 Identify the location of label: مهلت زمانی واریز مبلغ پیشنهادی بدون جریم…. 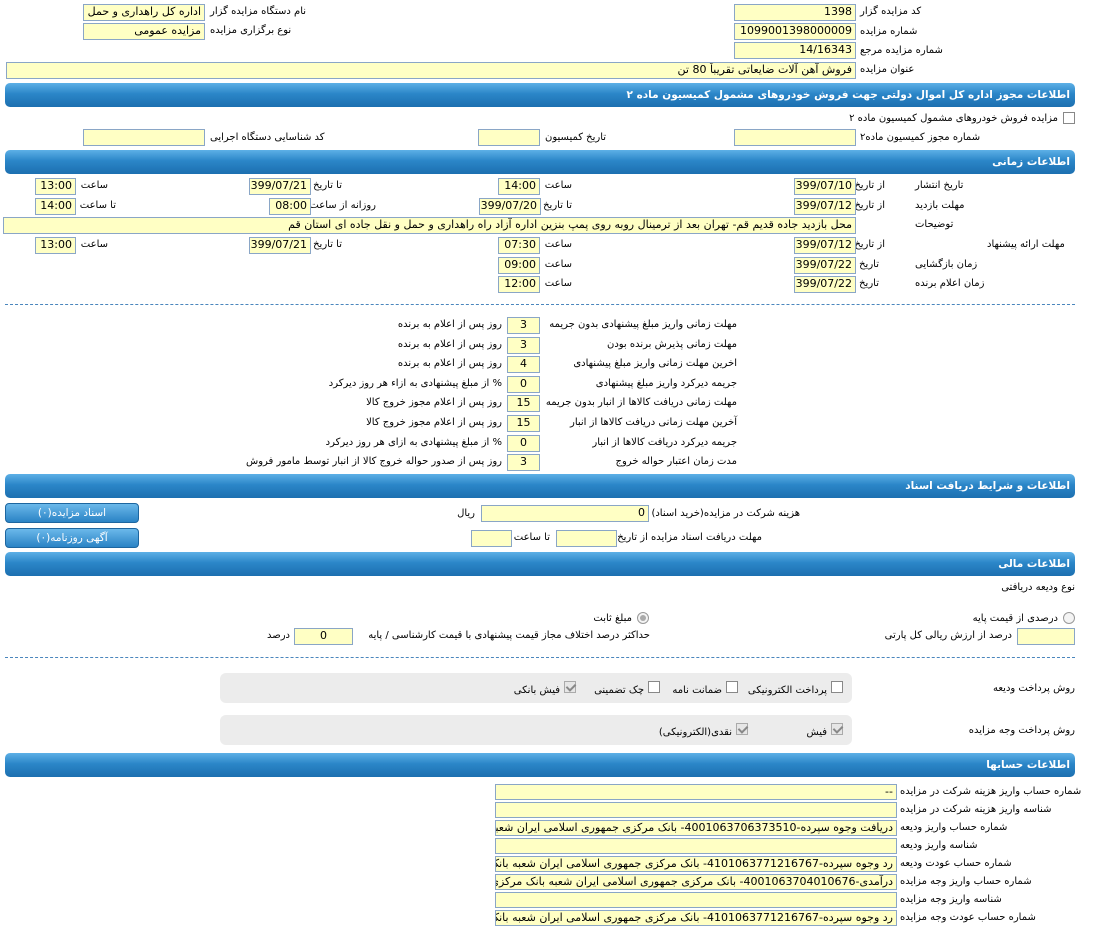
(643, 324).